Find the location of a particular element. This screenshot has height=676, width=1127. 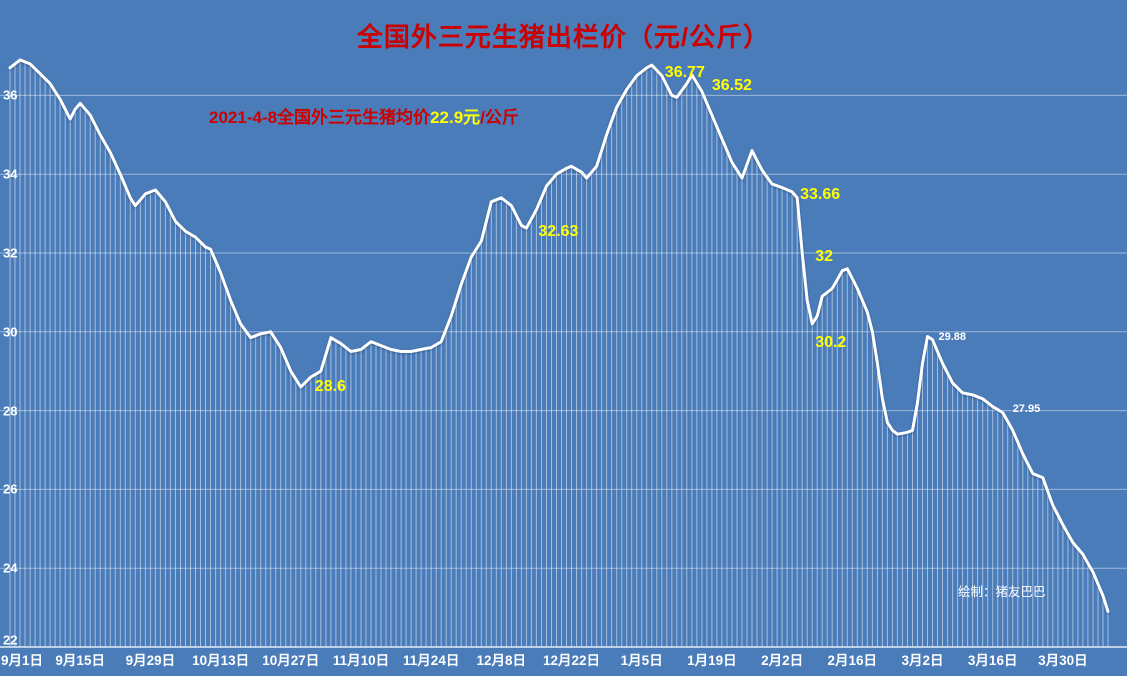

x-axis-label: 12月22日 is located at coordinates (571, 660).